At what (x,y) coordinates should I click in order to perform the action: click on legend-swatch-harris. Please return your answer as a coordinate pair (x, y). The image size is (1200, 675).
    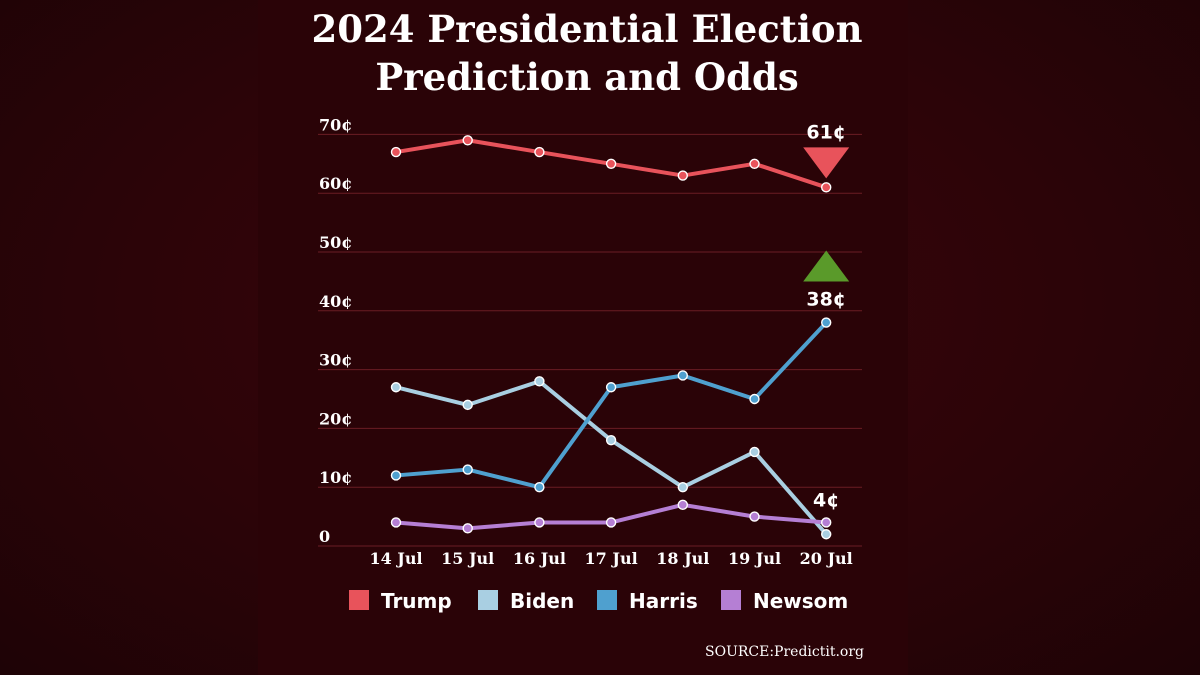
    Looking at the image, I should click on (607, 600).